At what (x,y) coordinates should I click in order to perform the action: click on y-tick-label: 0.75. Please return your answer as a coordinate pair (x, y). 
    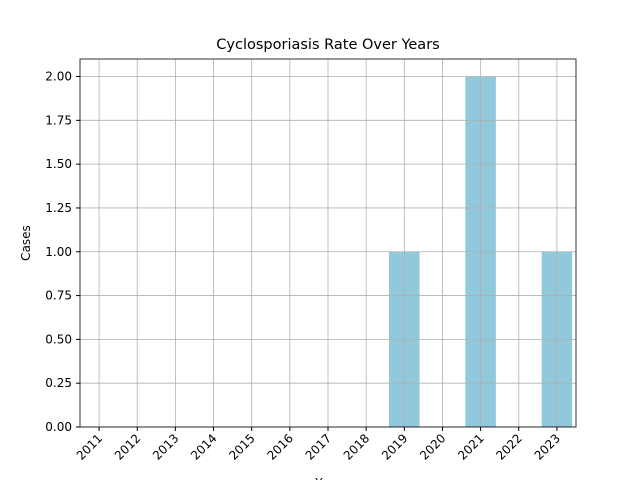
    Looking at the image, I should click on (58, 296).